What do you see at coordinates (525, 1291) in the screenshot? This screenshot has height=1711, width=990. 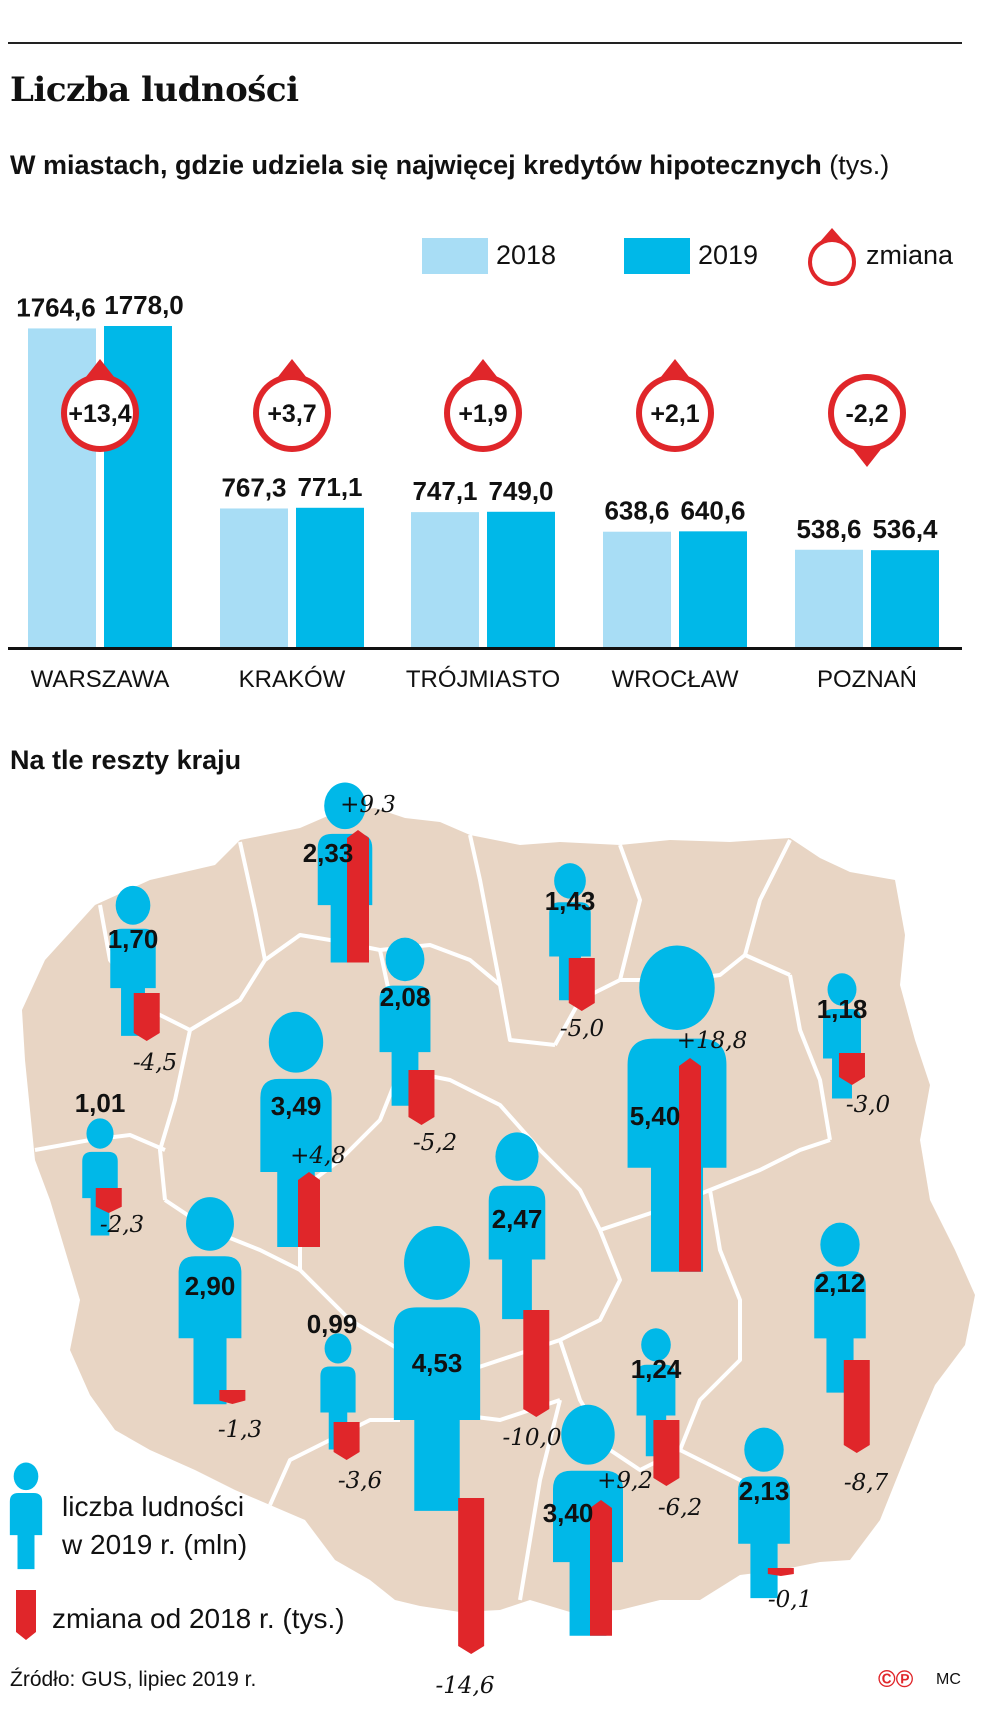 I see `region-marker: 2,47 -10,0` at bounding box center [525, 1291].